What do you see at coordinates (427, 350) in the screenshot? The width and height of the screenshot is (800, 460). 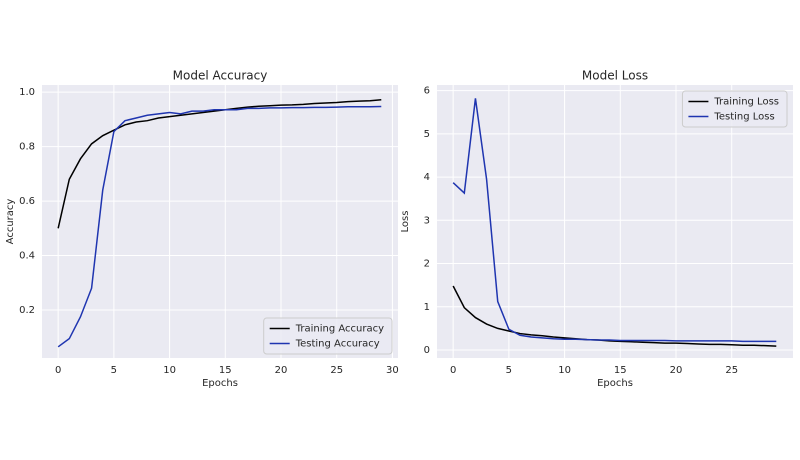 I see `y-tick-label: 0` at bounding box center [427, 350].